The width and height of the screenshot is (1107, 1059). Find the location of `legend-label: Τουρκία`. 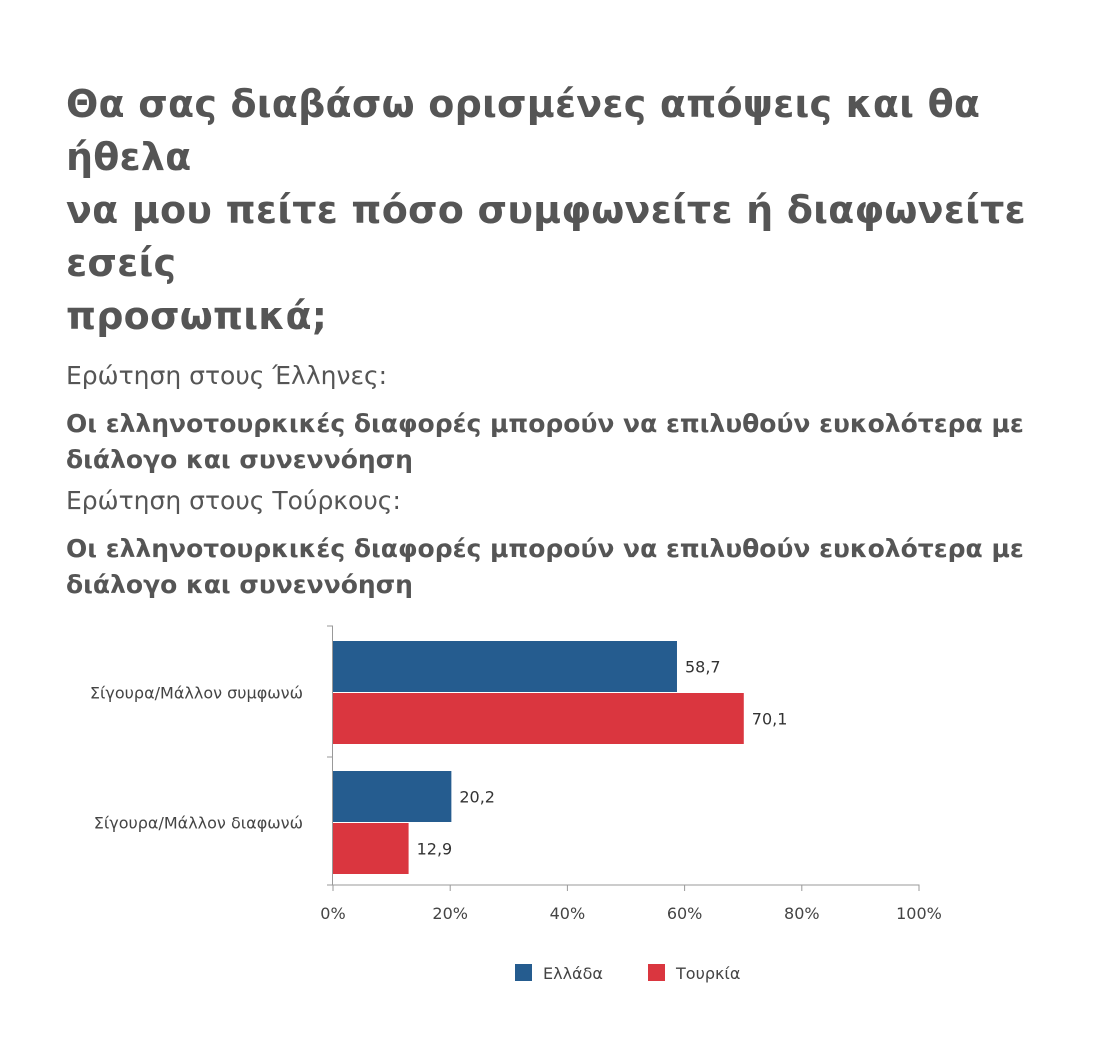

legend-label: Τουρκία is located at coordinates (707, 973).